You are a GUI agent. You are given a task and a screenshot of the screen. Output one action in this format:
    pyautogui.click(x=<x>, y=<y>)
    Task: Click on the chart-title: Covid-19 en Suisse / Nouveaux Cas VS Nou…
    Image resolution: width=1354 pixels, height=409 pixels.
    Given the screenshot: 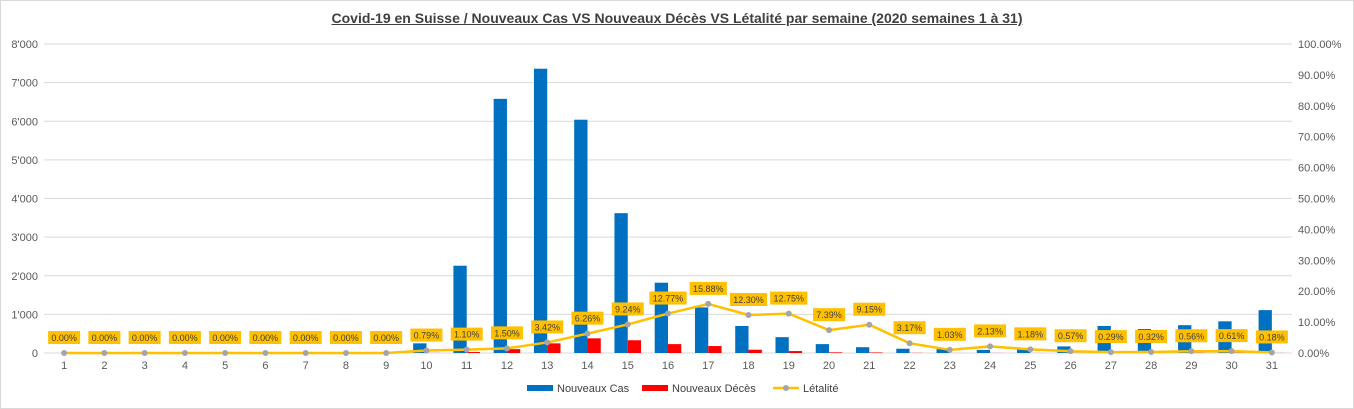 What is the action you would take?
    pyautogui.click(x=677, y=18)
    